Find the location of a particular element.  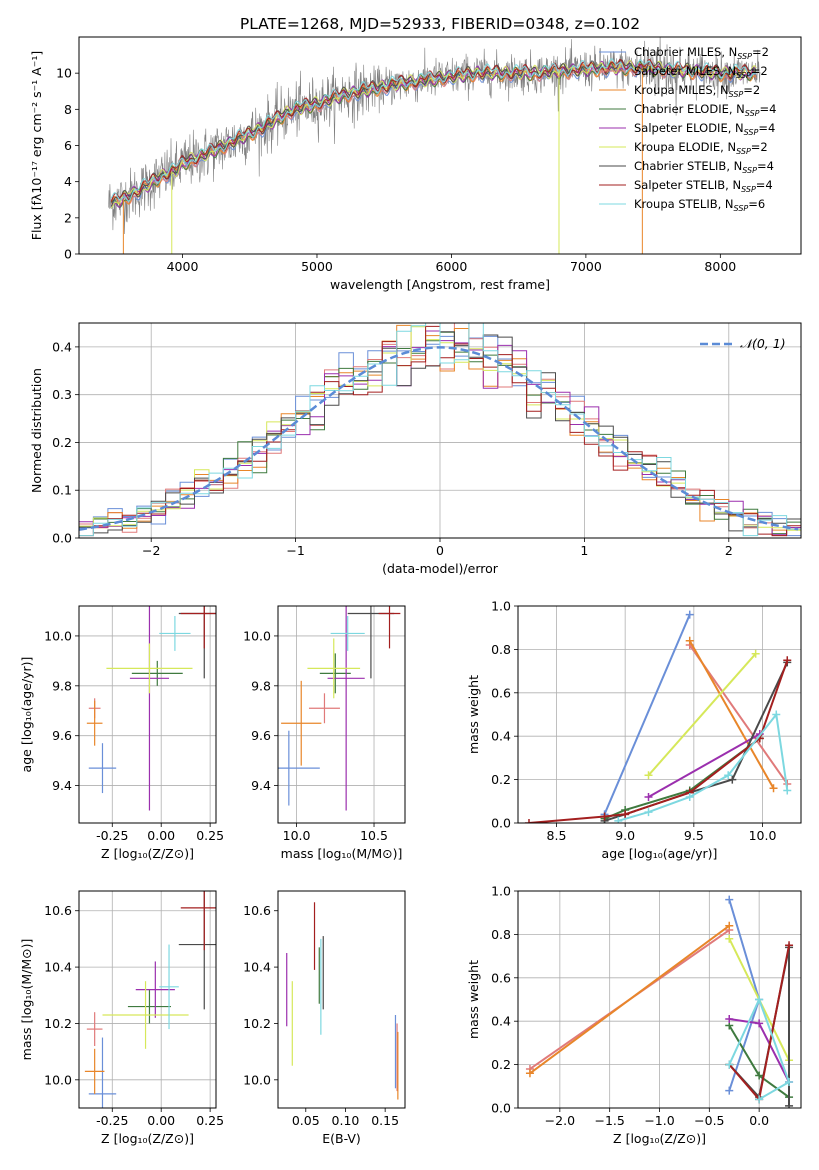

x-axis-label: Z [log₁₀(Z/Z⊙)] is located at coordinates (147, 1138).